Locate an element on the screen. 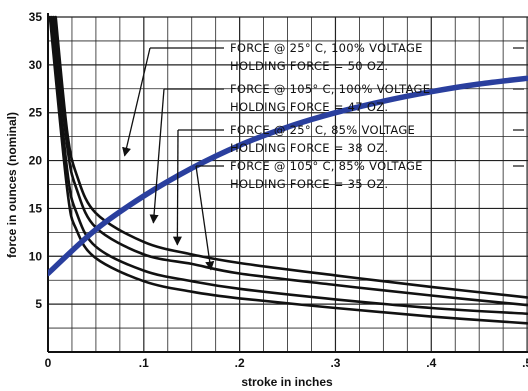  annotation-line1: FORCE @ 105° C, 85% VOLTAGE is located at coordinates (326, 166).